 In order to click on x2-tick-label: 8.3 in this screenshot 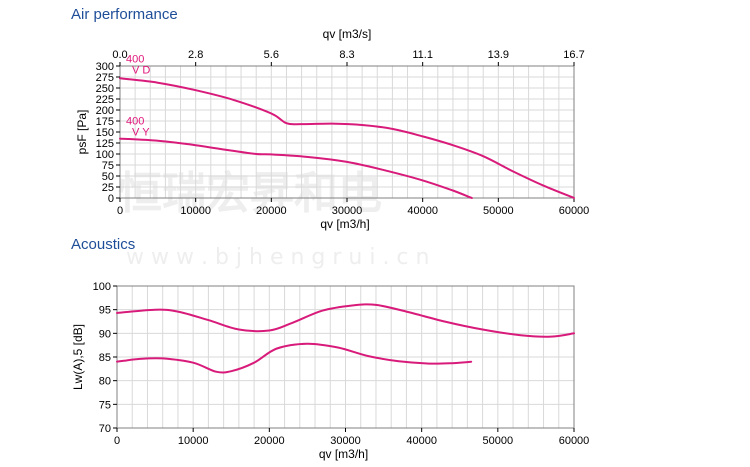, I will do `click(346, 55)`.